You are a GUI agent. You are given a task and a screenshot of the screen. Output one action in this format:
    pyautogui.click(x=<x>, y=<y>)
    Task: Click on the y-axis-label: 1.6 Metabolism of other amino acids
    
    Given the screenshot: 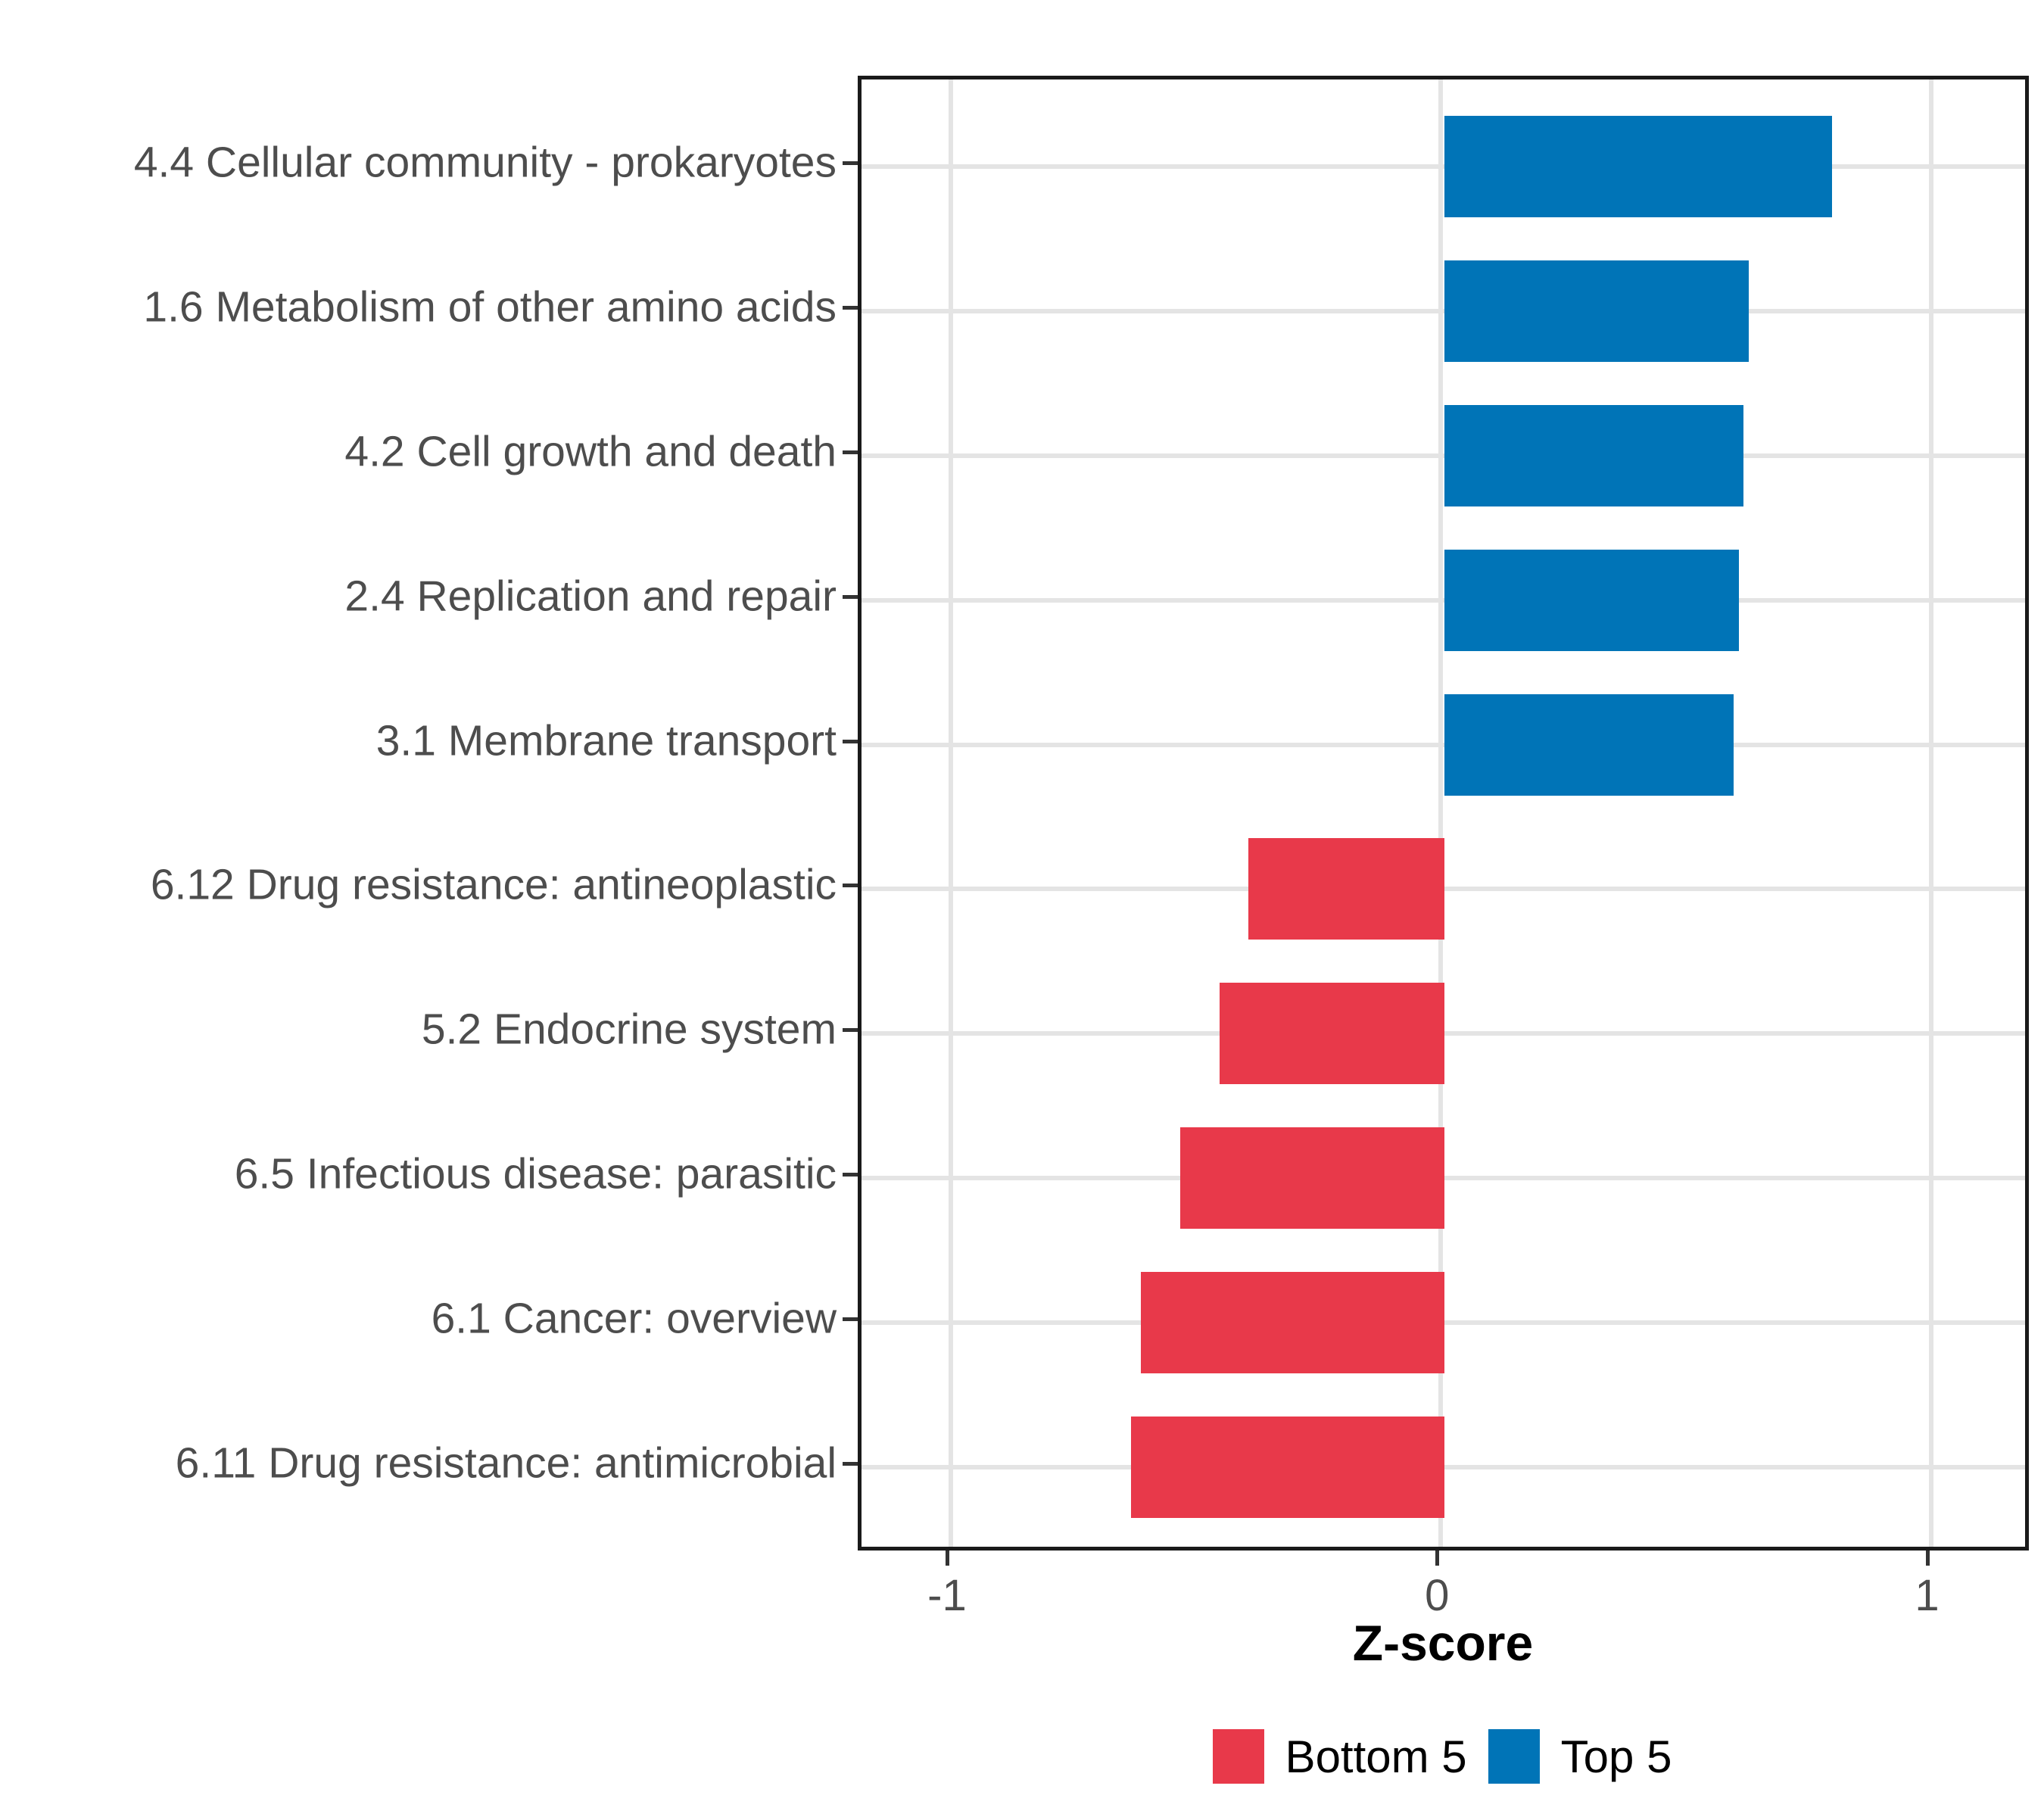 What is the action you would take?
    pyautogui.click(x=490, y=307)
    